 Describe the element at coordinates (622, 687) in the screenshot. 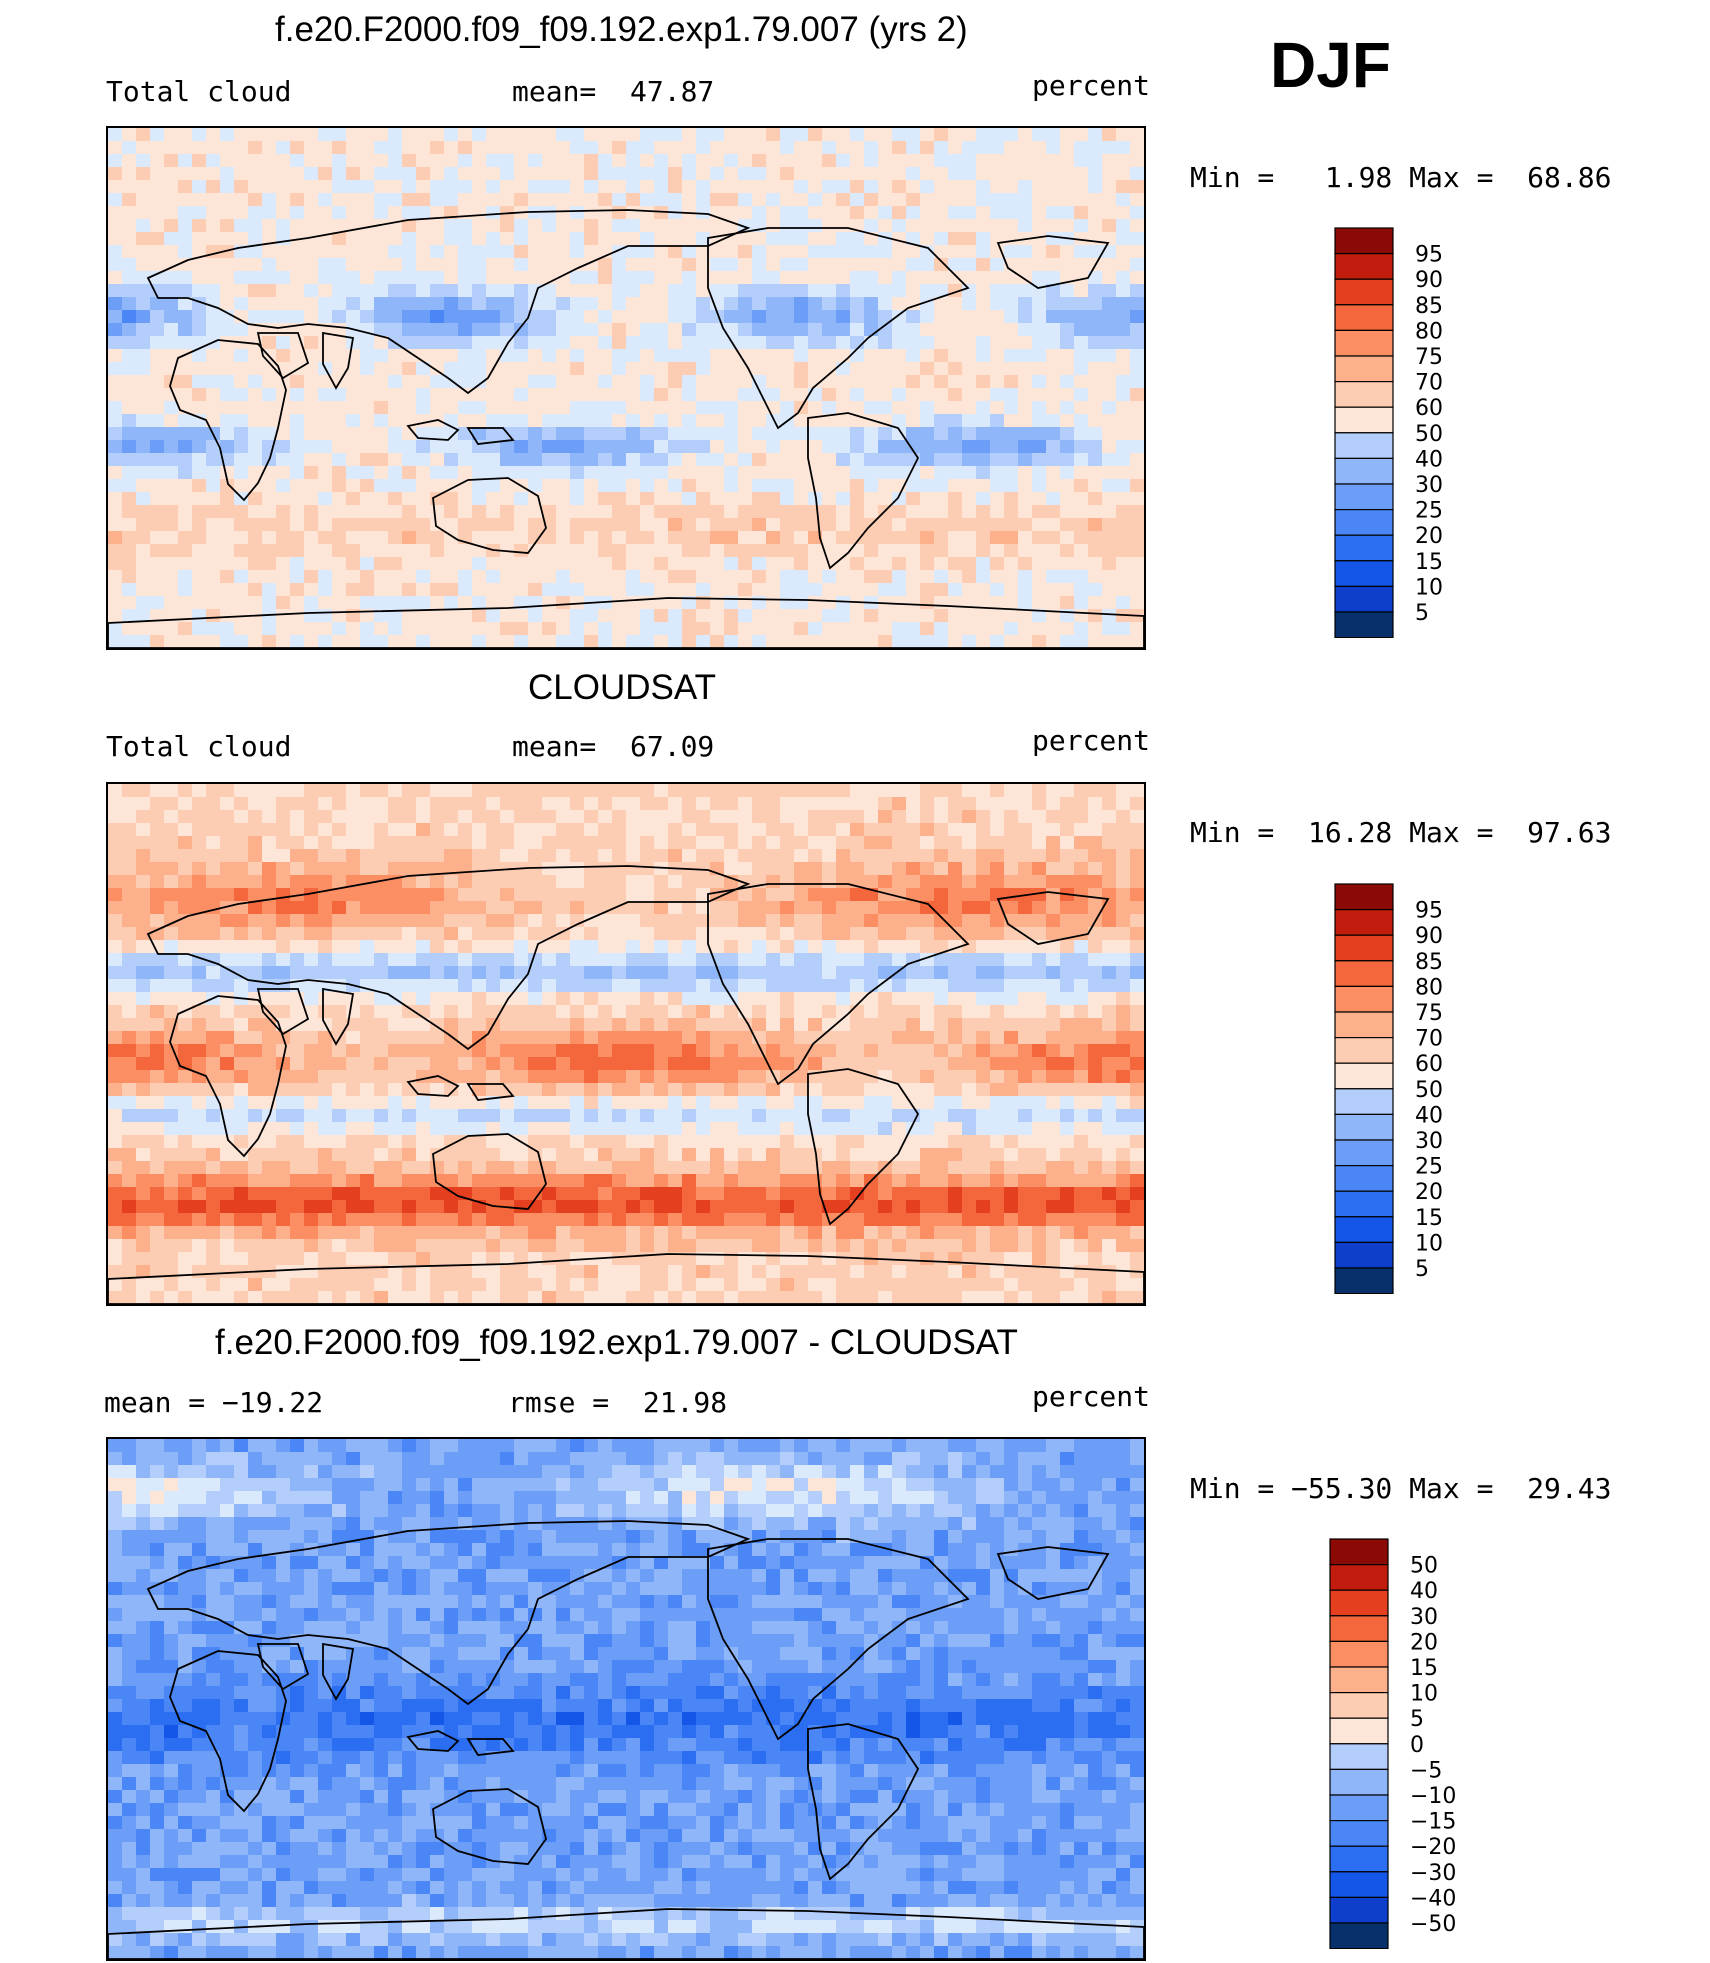

I see `panel2-title: CLOUDSAT` at that location.